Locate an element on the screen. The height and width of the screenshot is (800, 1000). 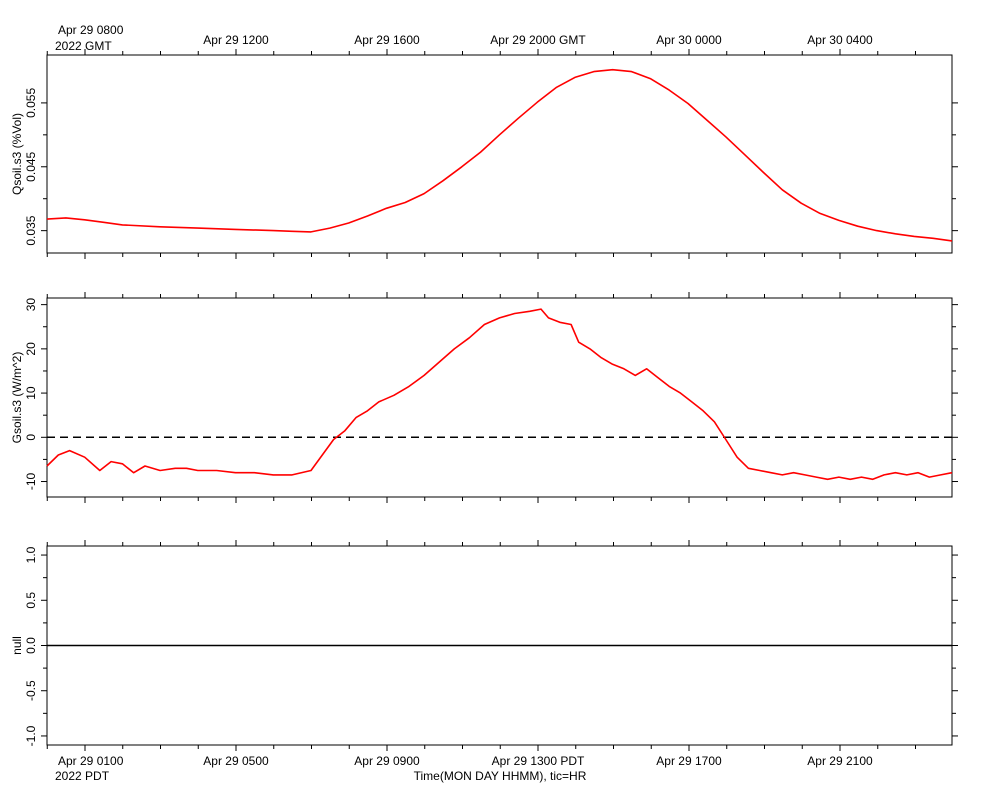
top-axis-first-label-line2: 2022 GMT is located at coordinates (83, 46).